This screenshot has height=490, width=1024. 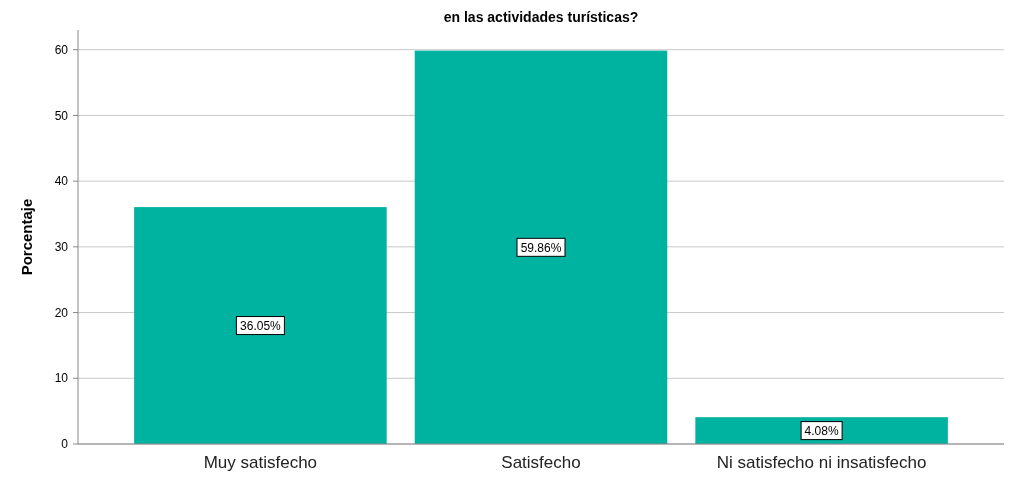 What do you see at coordinates (821, 462) in the screenshot?
I see `x-tick-label: Ni satisfecho ni insatisfecho` at bounding box center [821, 462].